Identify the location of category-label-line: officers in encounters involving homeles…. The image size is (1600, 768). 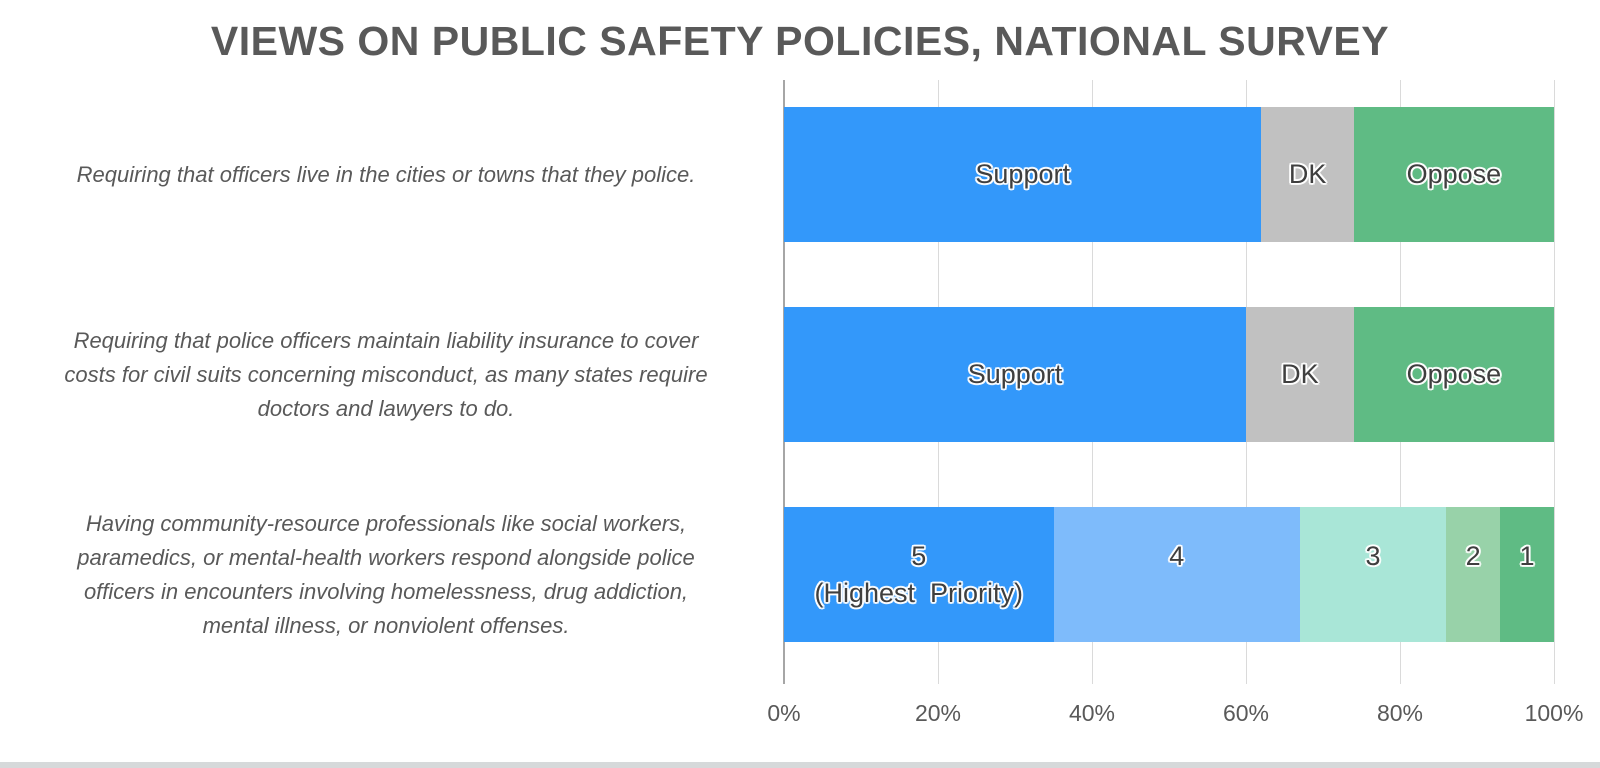
(386, 591).